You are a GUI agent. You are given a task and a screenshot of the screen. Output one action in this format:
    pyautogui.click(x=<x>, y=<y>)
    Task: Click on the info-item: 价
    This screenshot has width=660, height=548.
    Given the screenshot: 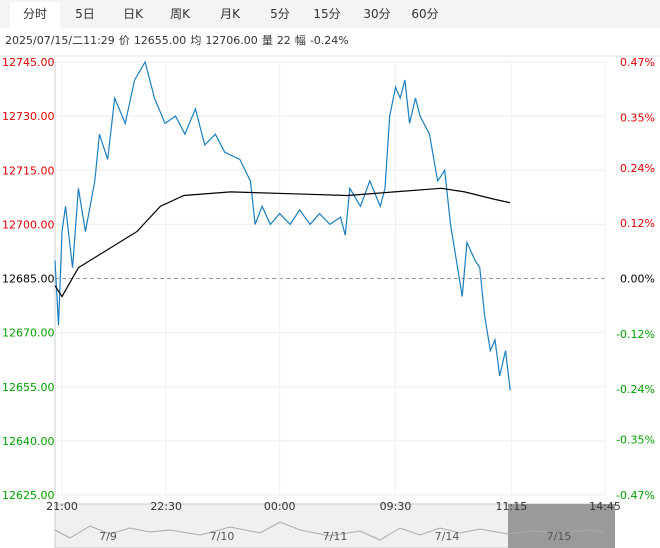 What is the action you would take?
    pyautogui.click(x=124, y=40)
    